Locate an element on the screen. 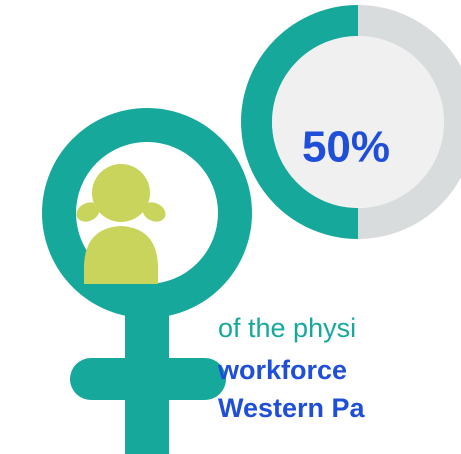 The image size is (461, 454). donut-label: 50% is located at coordinates (346, 147).